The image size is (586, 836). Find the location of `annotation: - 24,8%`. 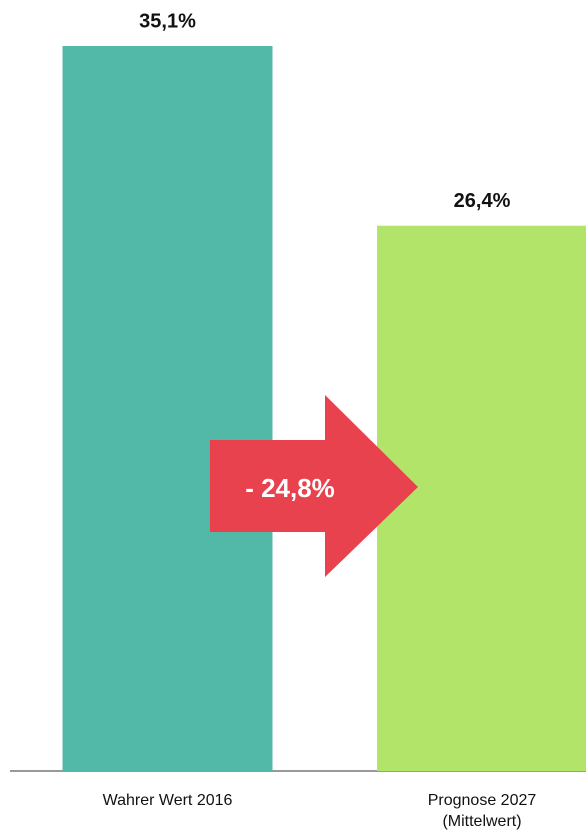

annotation: - 24,8% is located at coordinates (290, 488).